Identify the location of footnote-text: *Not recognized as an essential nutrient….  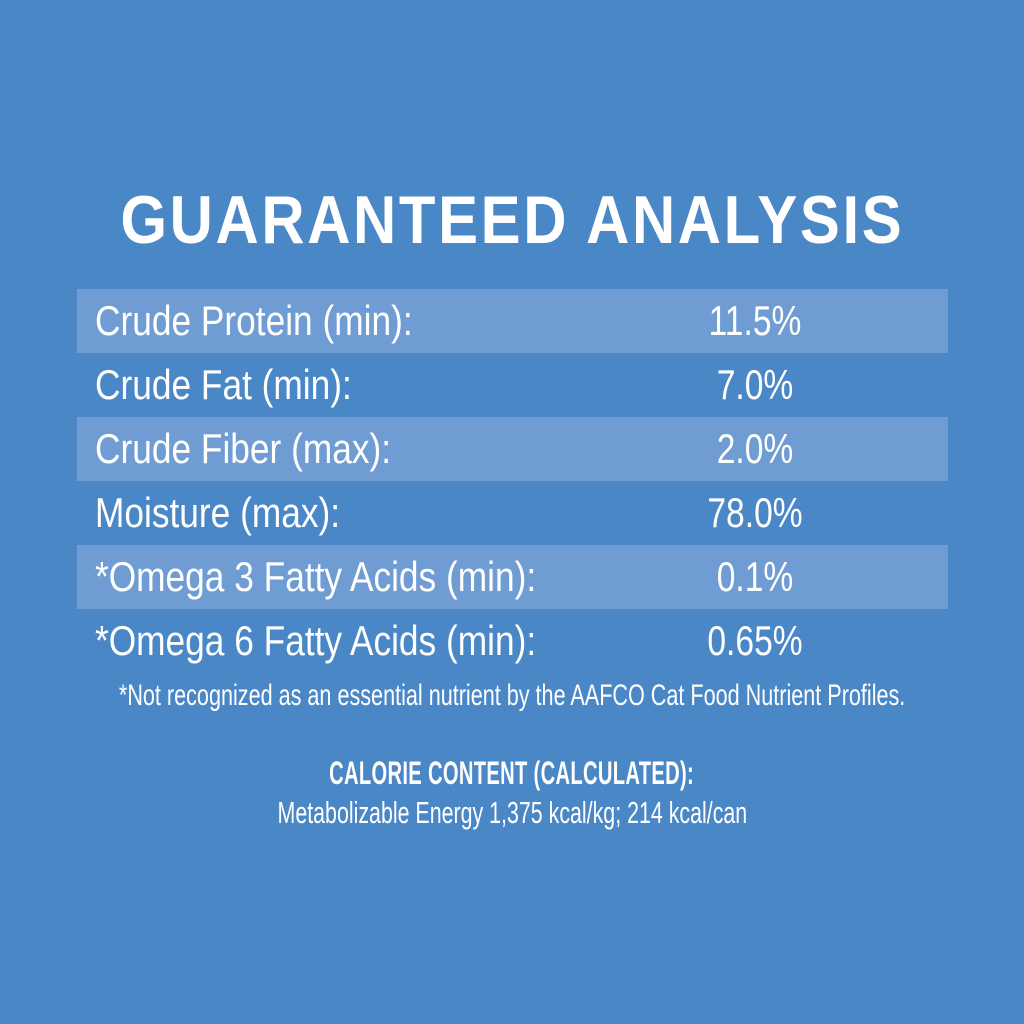
(512, 695).